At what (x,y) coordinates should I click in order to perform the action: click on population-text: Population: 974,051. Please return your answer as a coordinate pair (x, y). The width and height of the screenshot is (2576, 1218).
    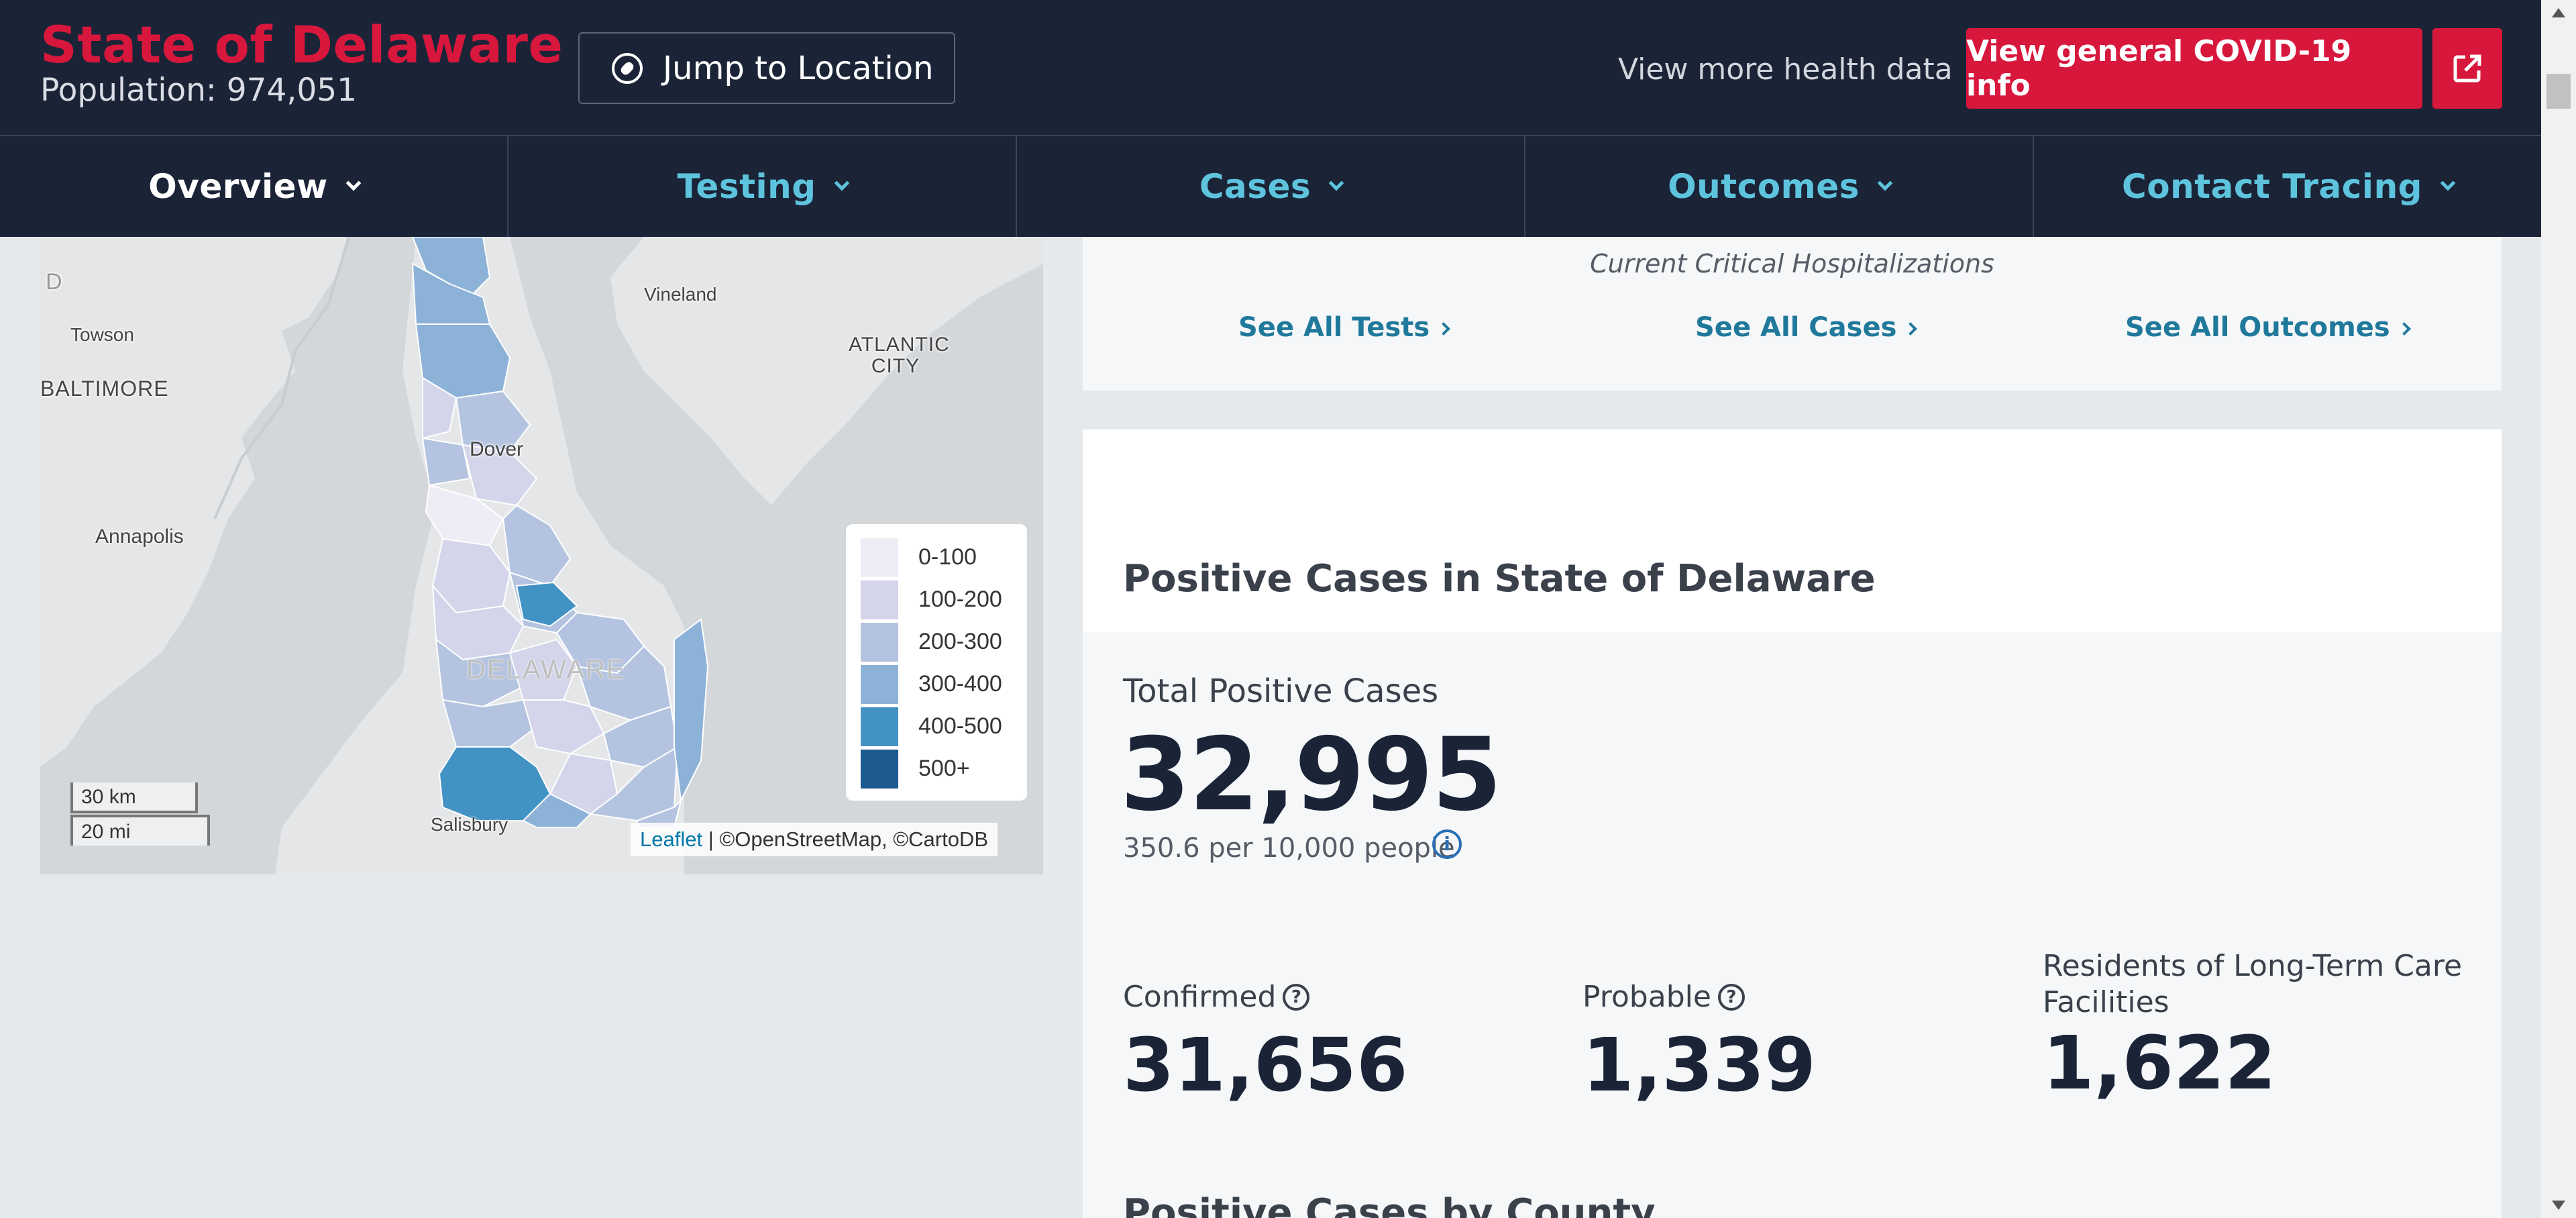
    Looking at the image, I should click on (199, 90).